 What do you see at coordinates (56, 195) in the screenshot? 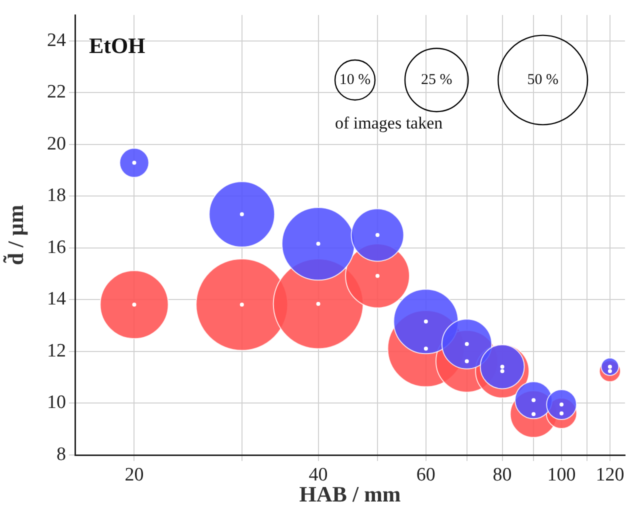
I see `y-tick-label: 18` at bounding box center [56, 195].